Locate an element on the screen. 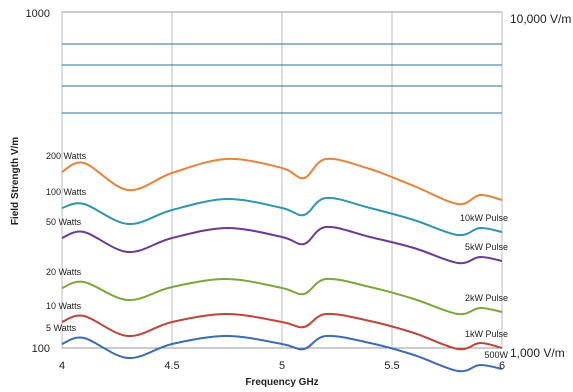  series-name-label: 5 Watts is located at coordinates (61, 328).